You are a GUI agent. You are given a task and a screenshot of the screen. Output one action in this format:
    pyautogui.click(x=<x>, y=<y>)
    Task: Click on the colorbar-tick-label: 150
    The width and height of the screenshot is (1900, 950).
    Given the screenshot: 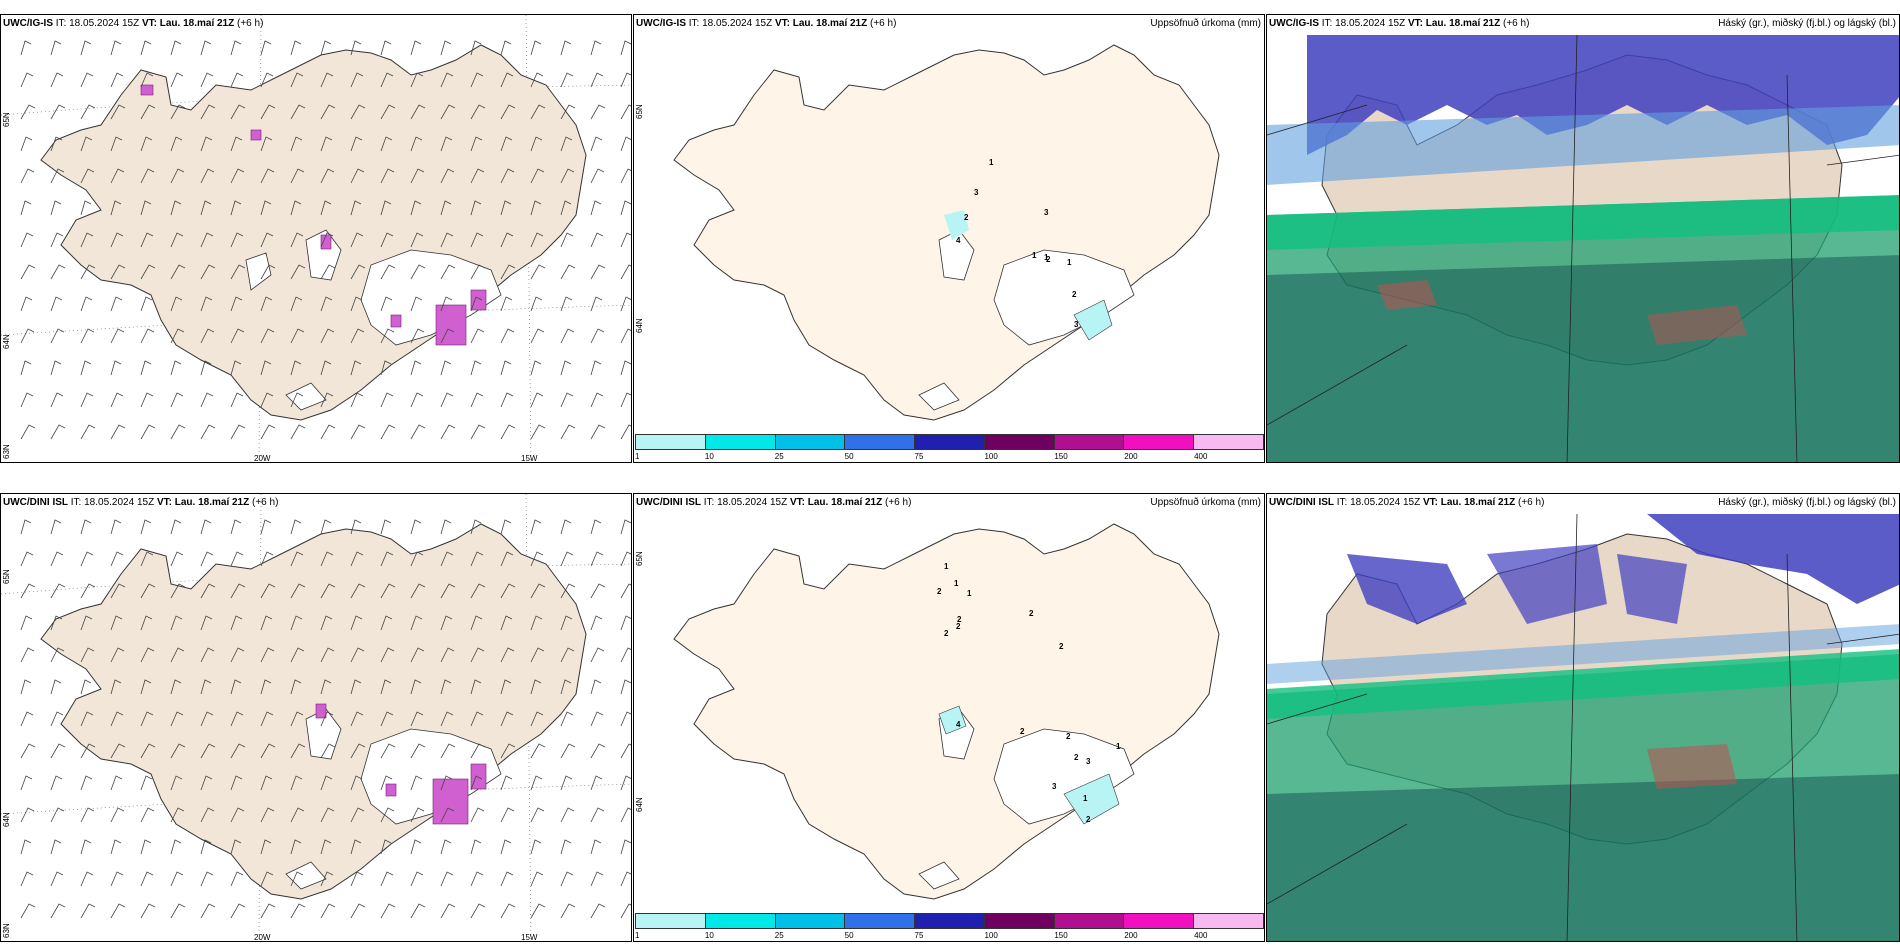 What is the action you would take?
    pyautogui.click(x=1061, y=456)
    